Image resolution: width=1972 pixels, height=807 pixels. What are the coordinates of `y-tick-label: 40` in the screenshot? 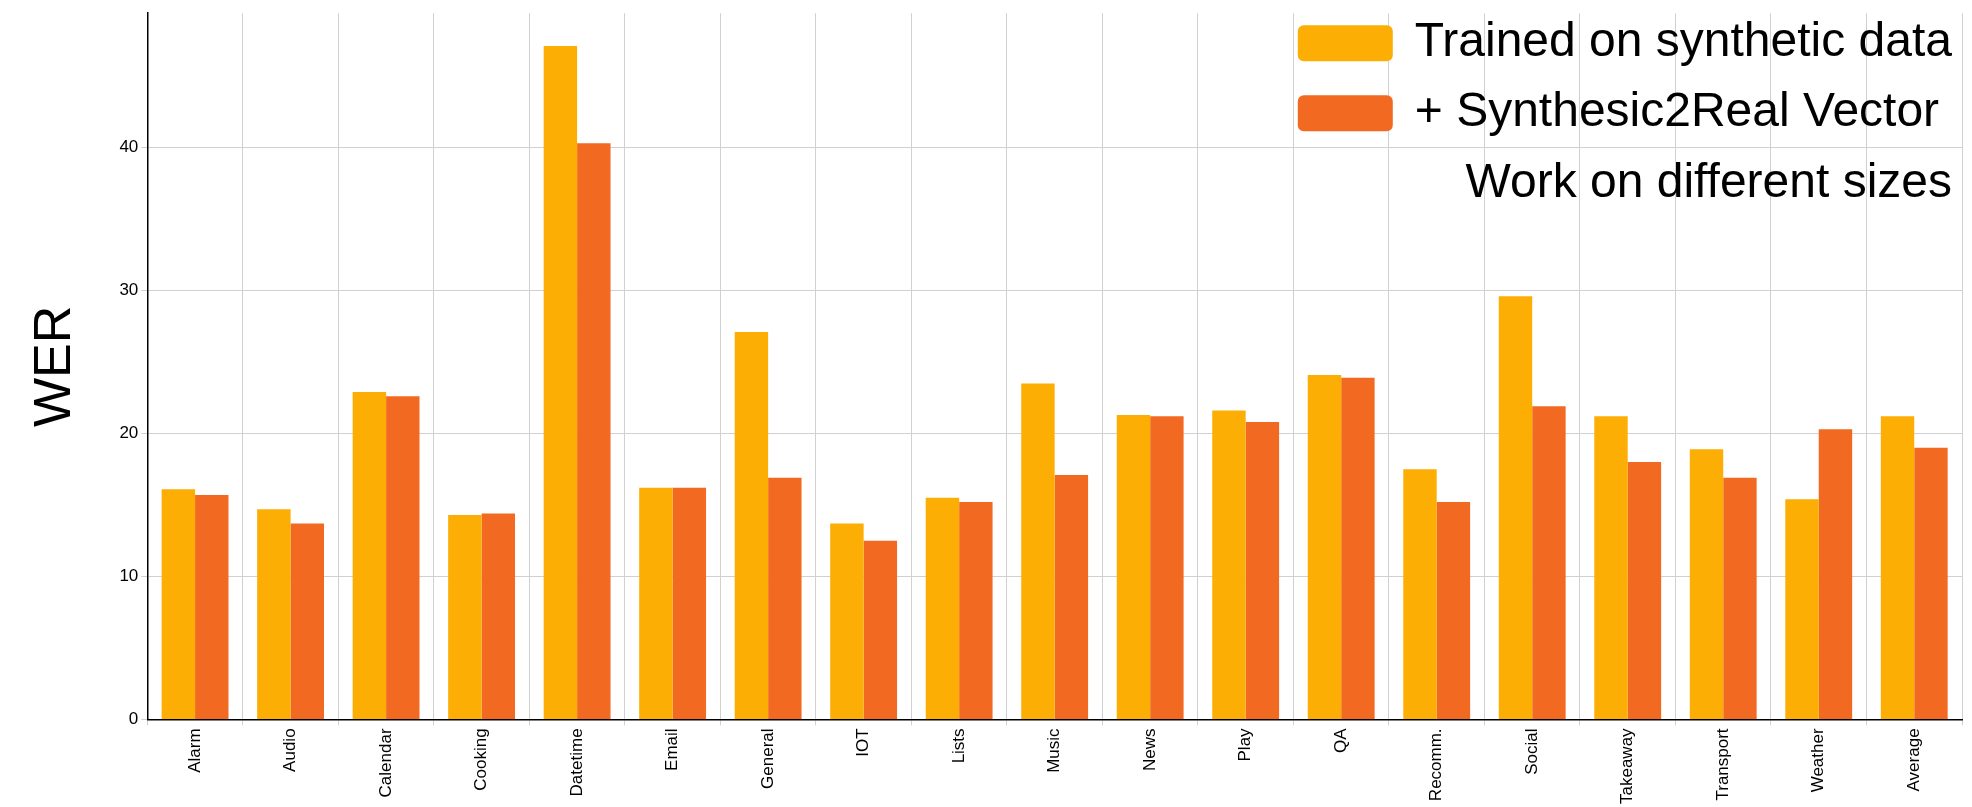 It's located at (129, 147).